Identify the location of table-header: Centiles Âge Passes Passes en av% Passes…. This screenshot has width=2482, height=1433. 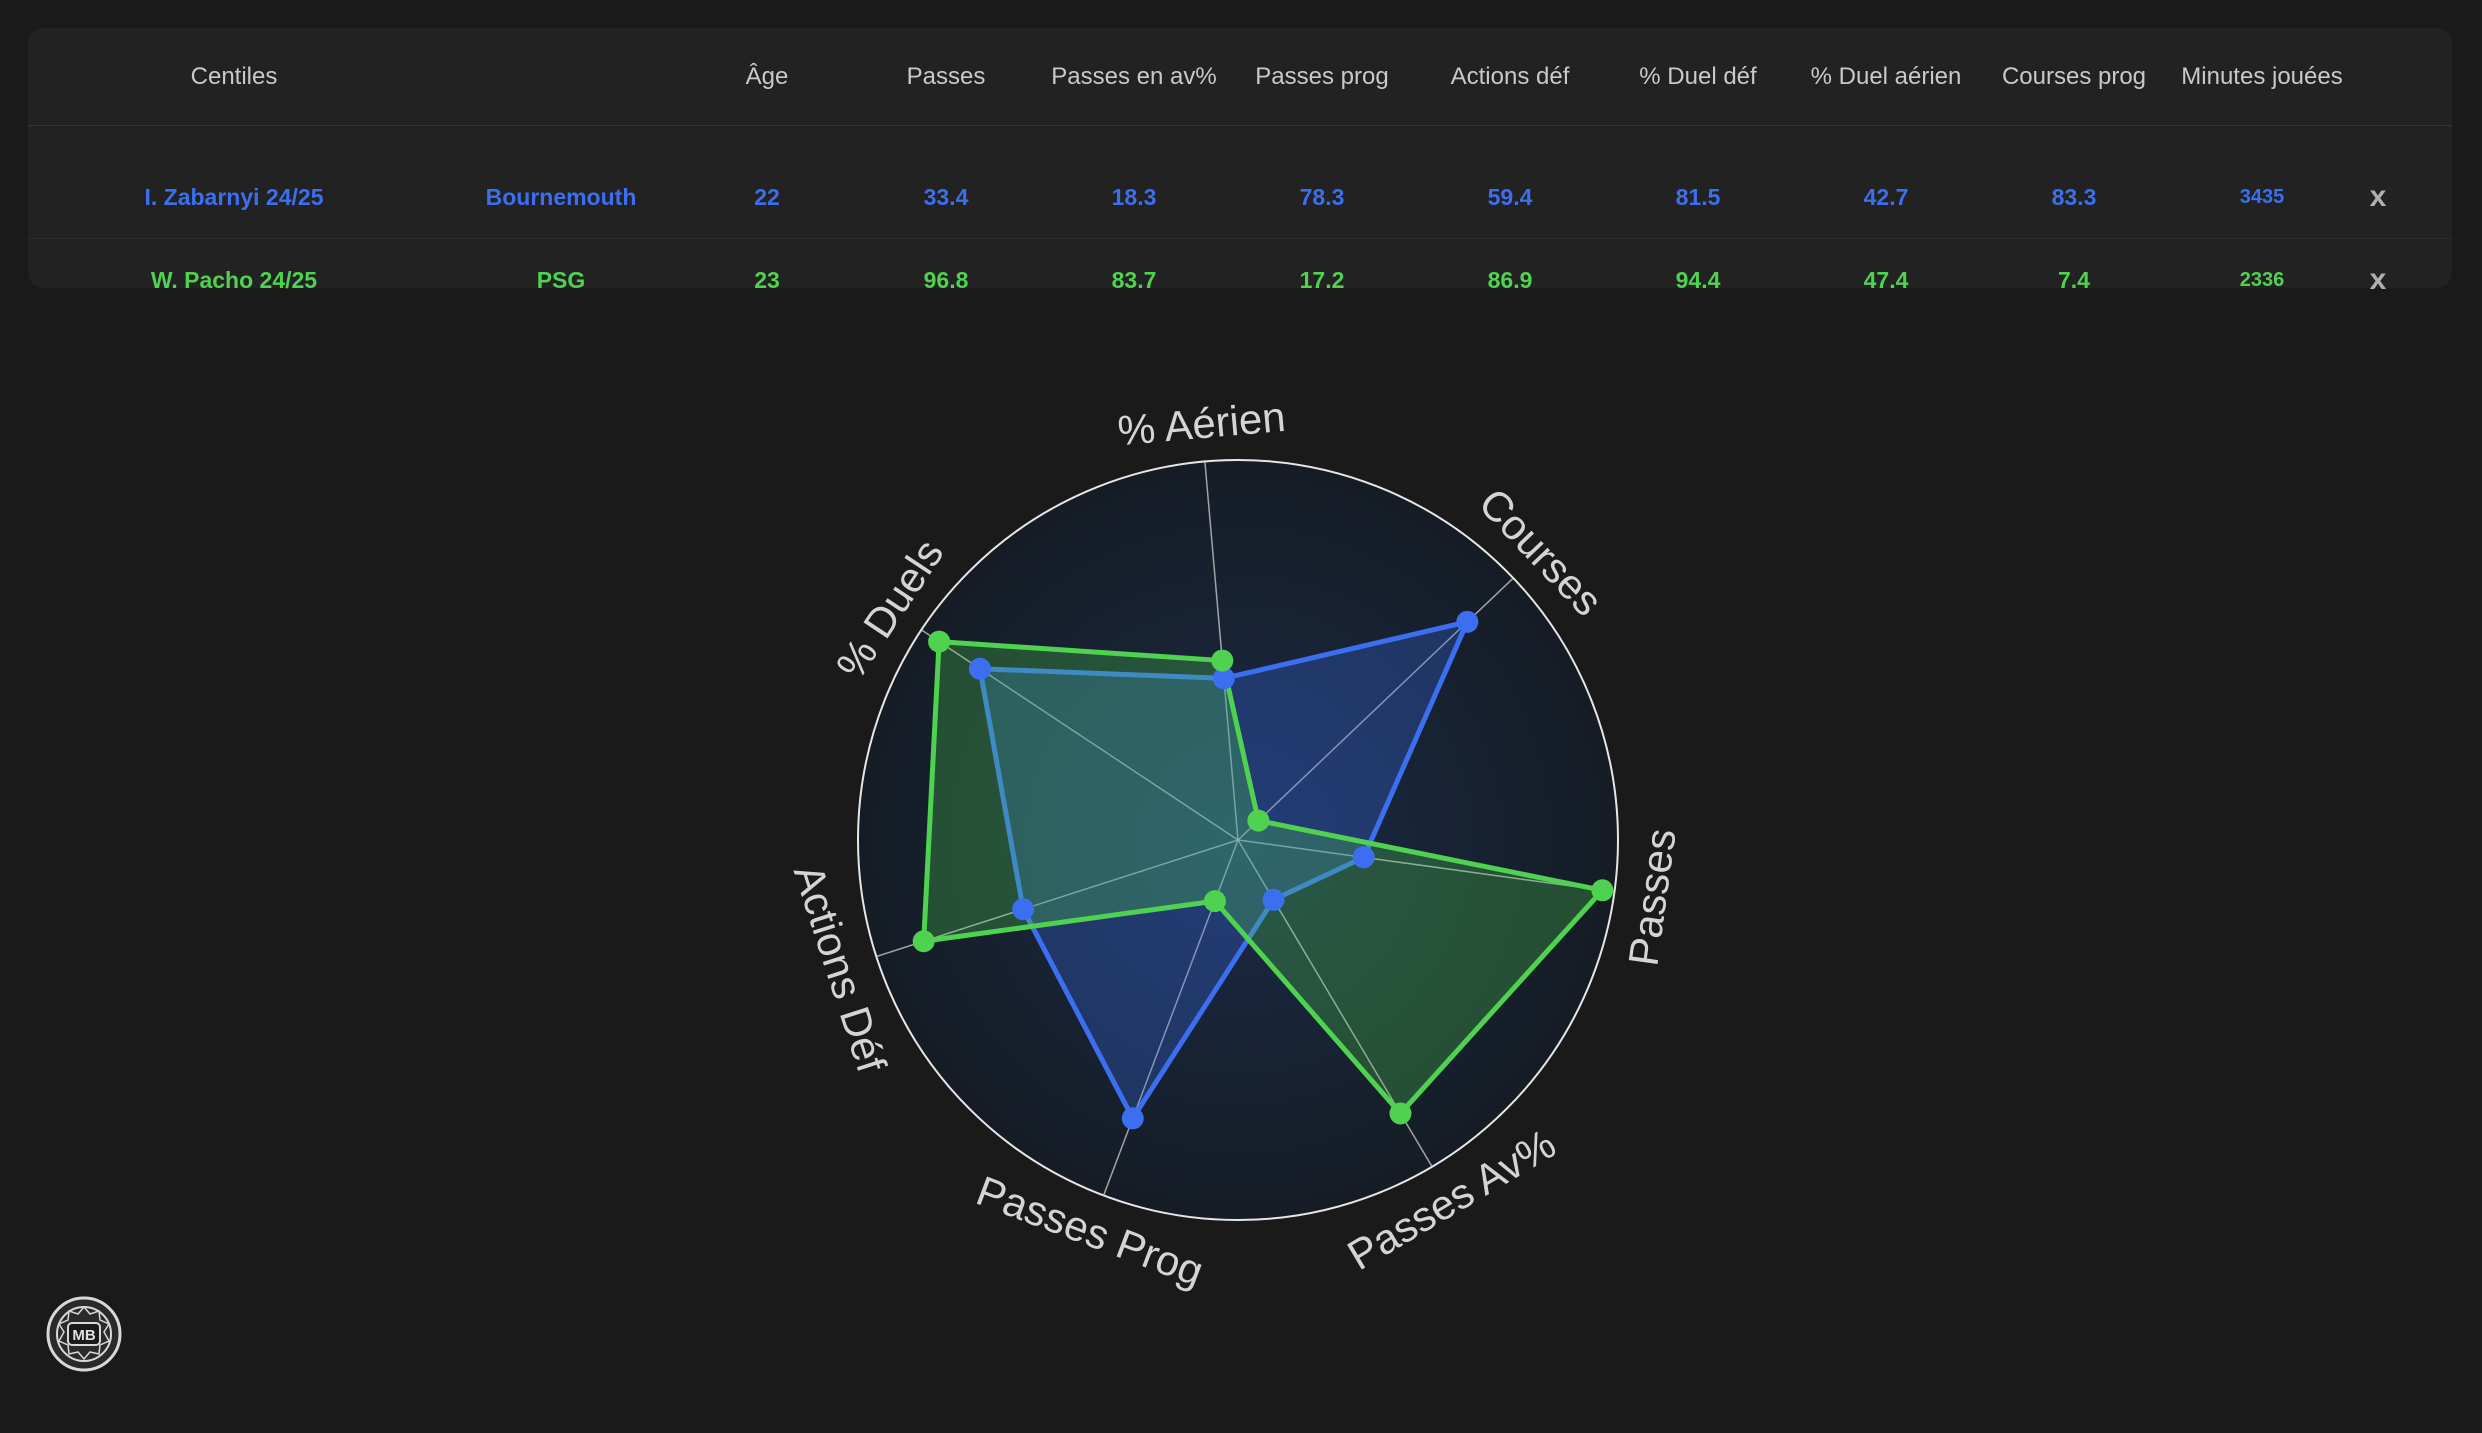
(1240, 77).